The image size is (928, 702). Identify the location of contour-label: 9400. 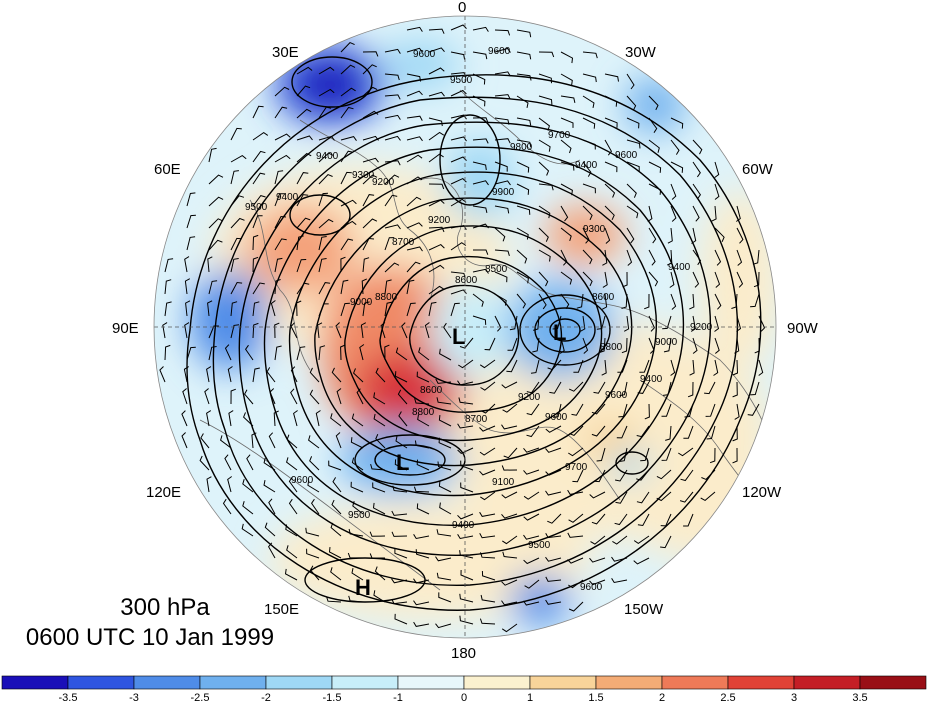
(586, 165).